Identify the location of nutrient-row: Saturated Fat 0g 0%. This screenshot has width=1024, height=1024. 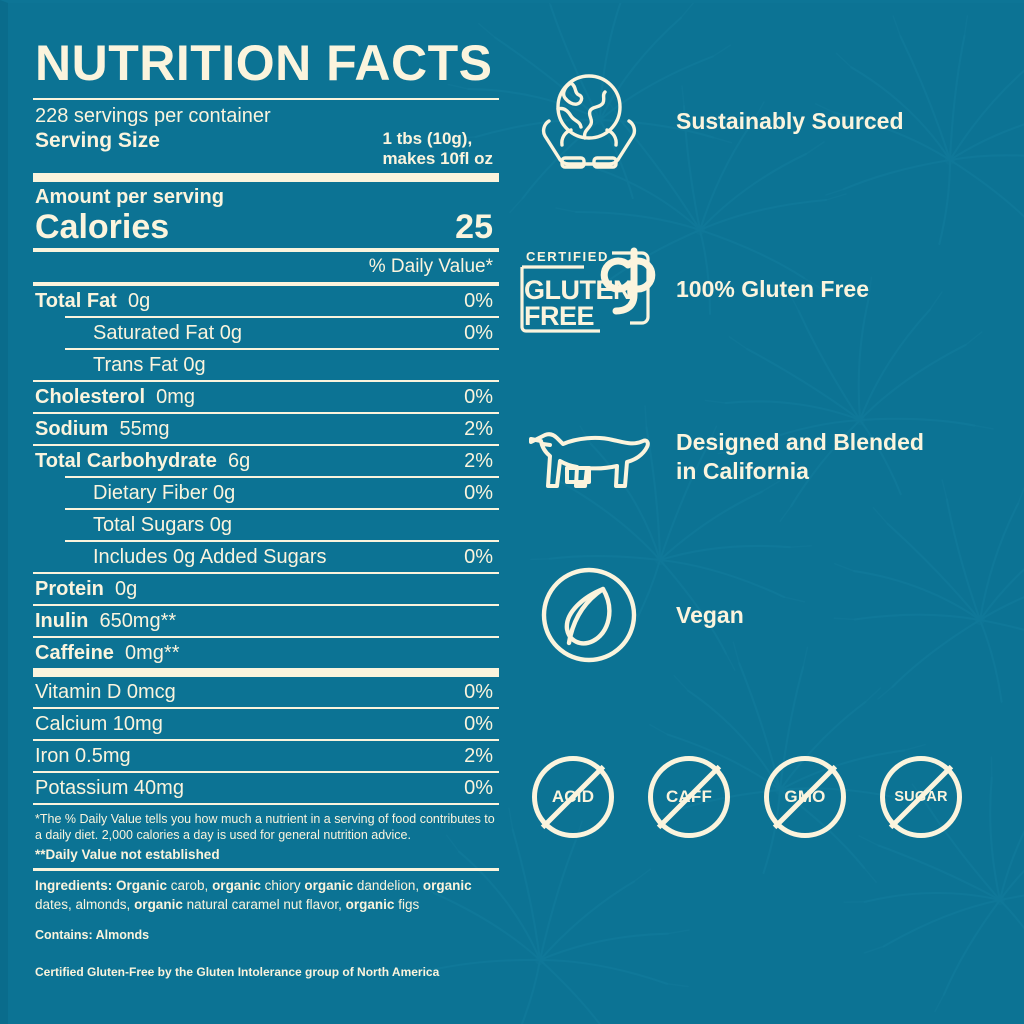
(266, 333).